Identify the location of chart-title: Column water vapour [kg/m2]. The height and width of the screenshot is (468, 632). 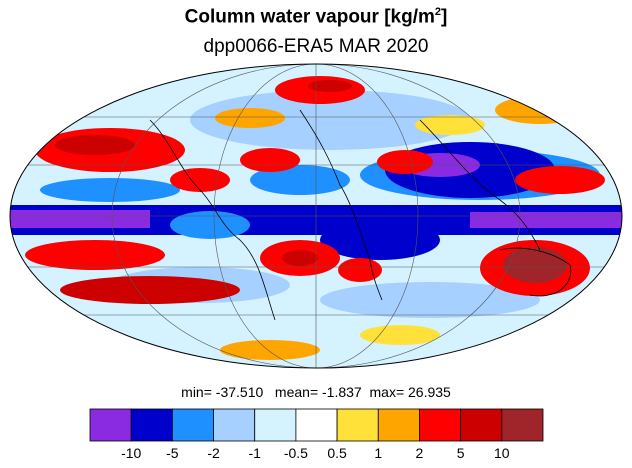
(316, 17).